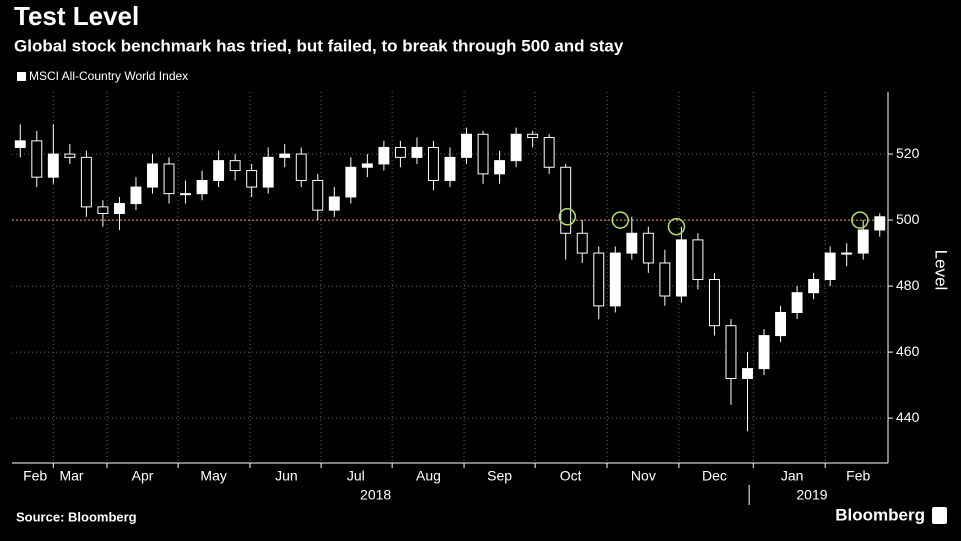  What do you see at coordinates (643, 476) in the screenshot?
I see `x-tick-label: Nov` at bounding box center [643, 476].